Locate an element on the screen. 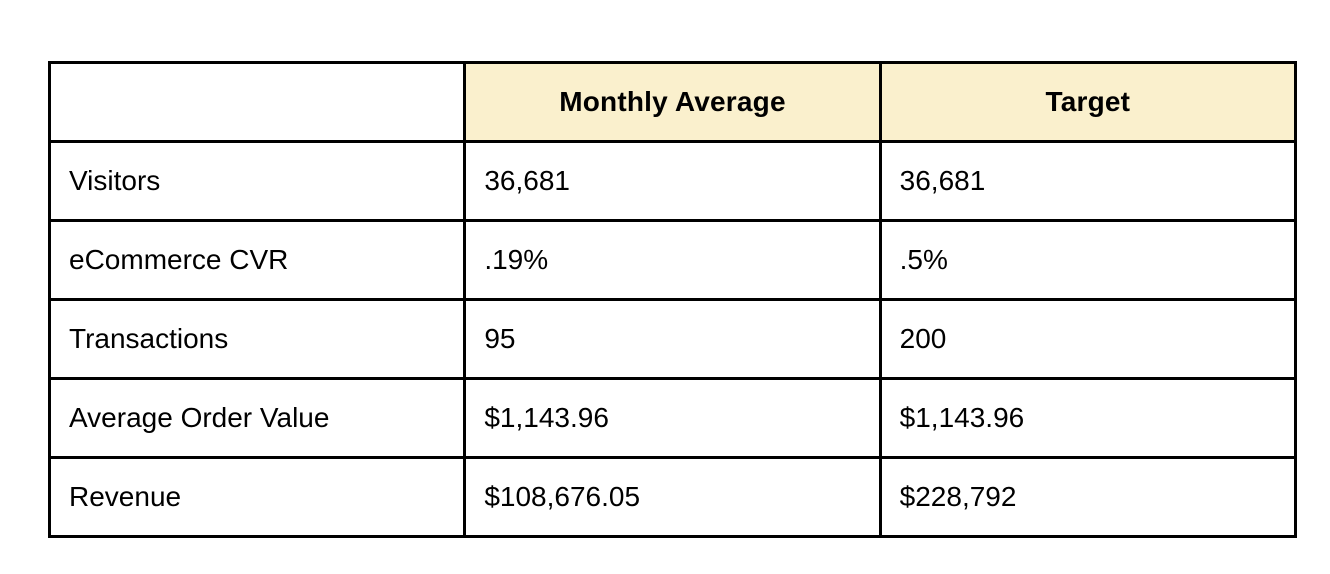 Image resolution: width=1330 pixels, height=574 pixels. table-row: Average Order Value $1,143.96 $1,143.96 is located at coordinates (672, 418).